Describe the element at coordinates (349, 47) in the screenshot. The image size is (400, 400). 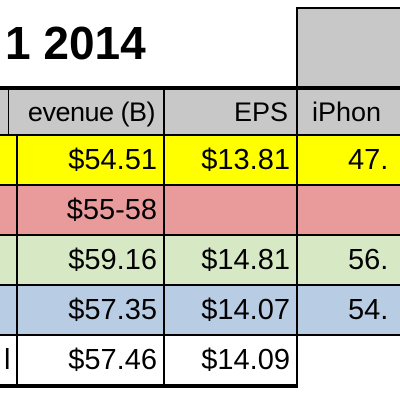
I see `title-gray-block` at that location.